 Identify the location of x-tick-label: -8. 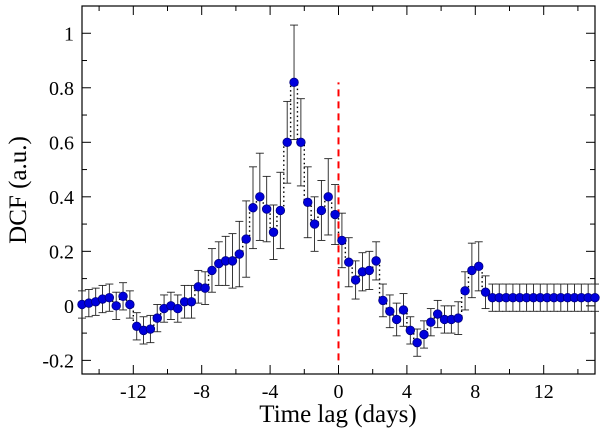
(201, 392).